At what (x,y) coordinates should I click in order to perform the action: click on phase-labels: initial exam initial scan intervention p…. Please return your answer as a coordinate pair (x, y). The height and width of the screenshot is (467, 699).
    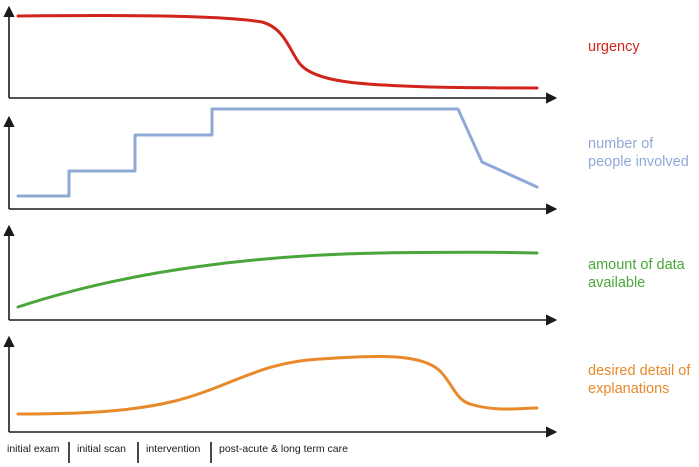
    Looking at the image, I should click on (177, 452).